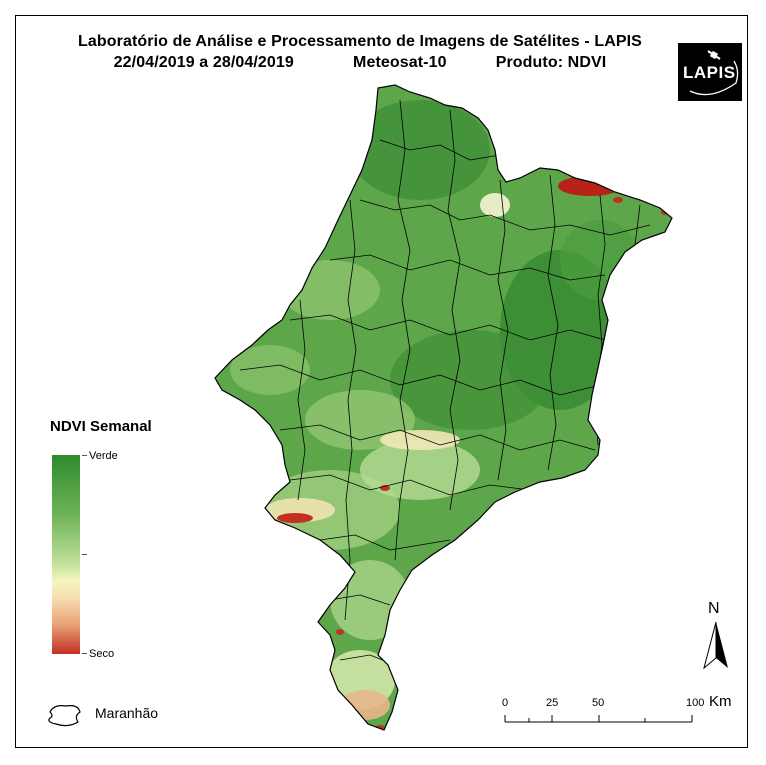 The width and height of the screenshot is (766, 765). I want to click on satellite-logo-icon, so click(714, 73).